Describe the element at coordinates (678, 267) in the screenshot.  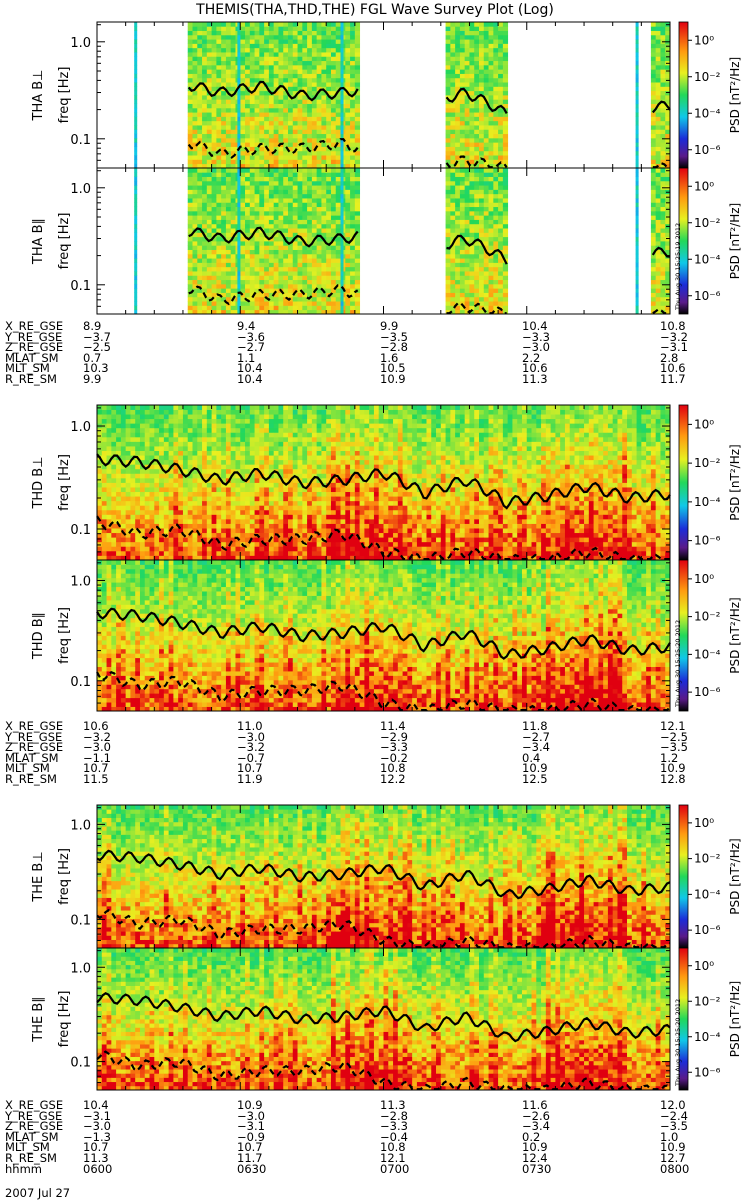
I see `print-timestamp: Thu Aug 30 15:25:19 2012` at that location.